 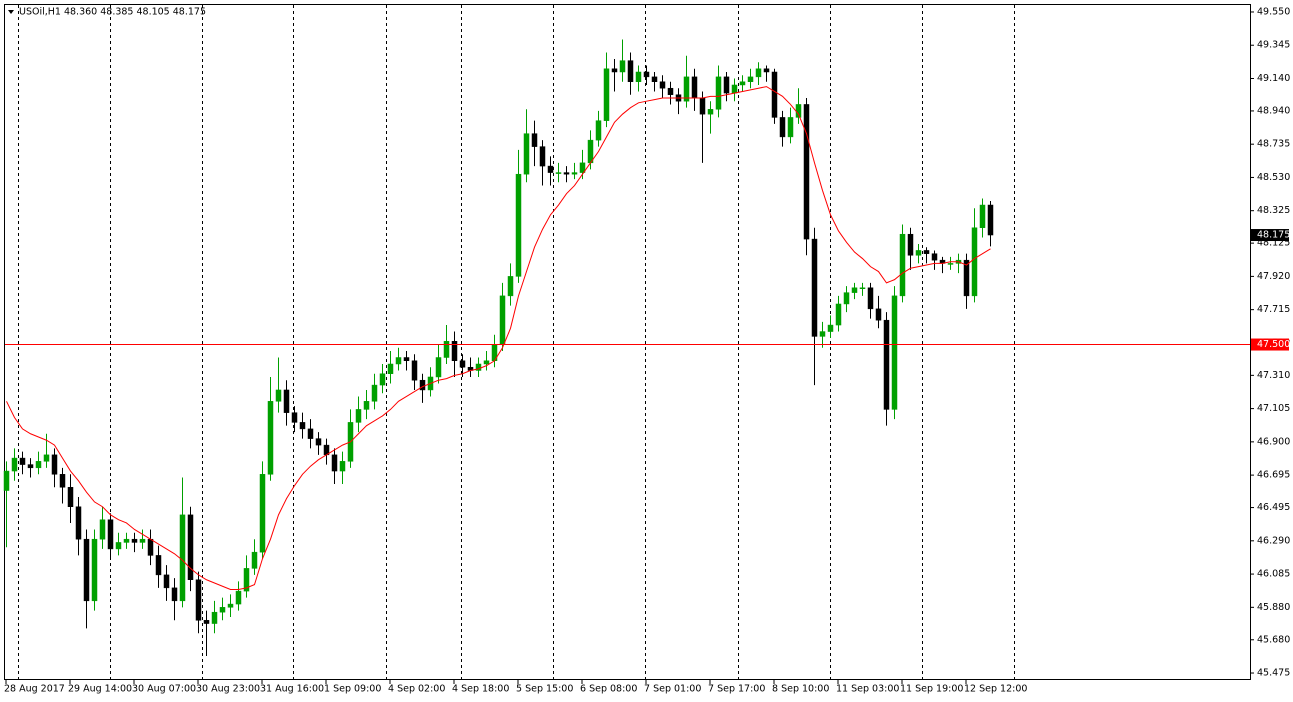 I want to click on x-tick-label: 7 Sep 01:00, so click(x=672, y=689).